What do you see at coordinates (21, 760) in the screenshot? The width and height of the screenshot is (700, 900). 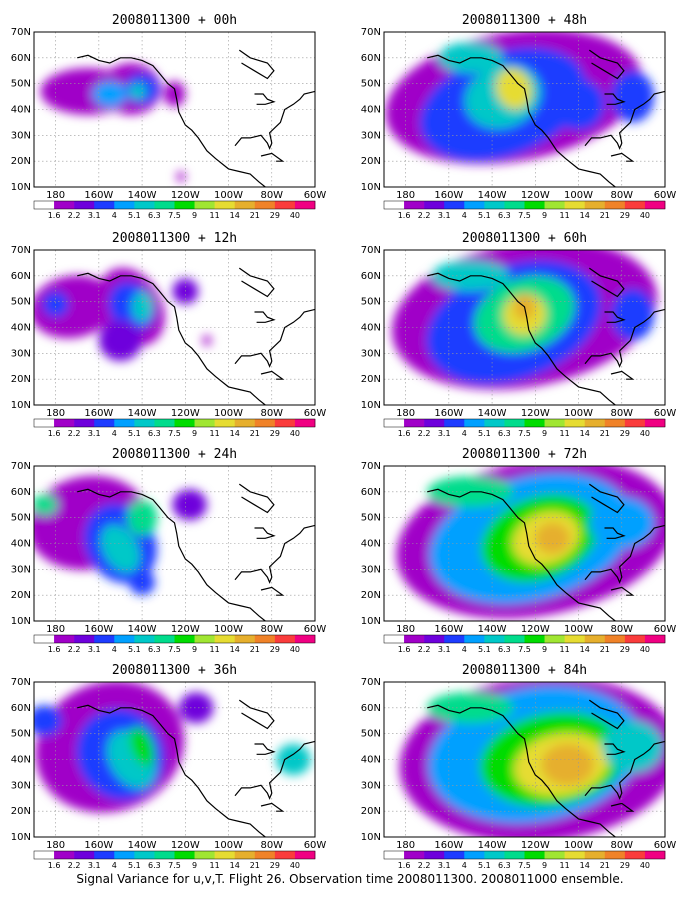 I see `lat-tick-label: 40N` at bounding box center [21, 760].